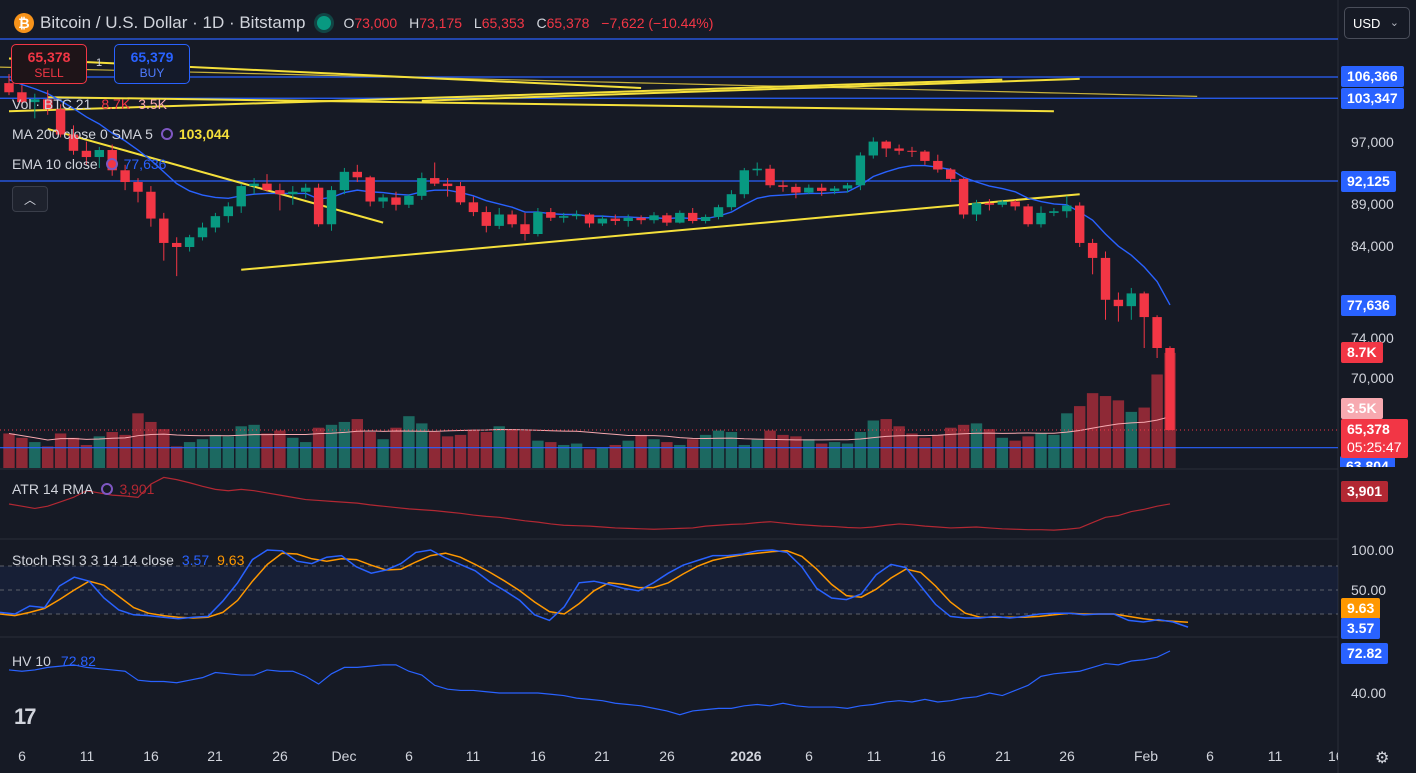 The height and width of the screenshot is (773, 1416). I want to click on time-label: 6, so click(1210, 756).